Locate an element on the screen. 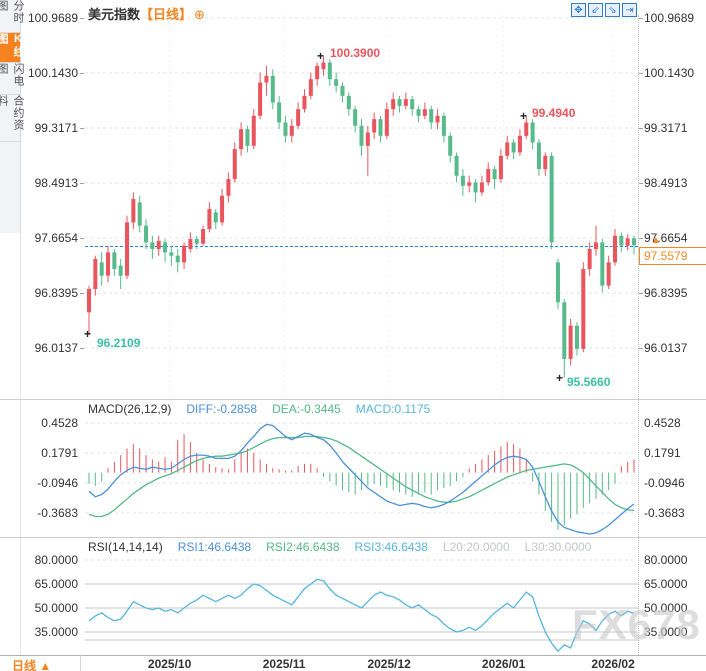  low1-marker: + is located at coordinates (88, 334).